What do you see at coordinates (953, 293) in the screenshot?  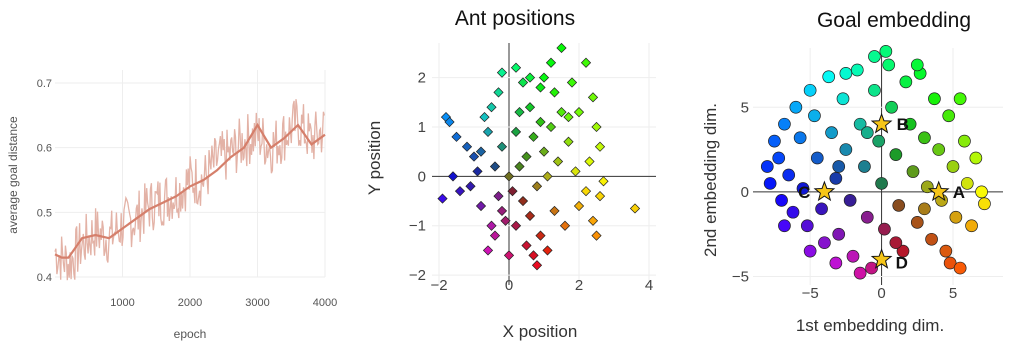 I see `p3-x-tick: 5` at bounding box center [953, 293].